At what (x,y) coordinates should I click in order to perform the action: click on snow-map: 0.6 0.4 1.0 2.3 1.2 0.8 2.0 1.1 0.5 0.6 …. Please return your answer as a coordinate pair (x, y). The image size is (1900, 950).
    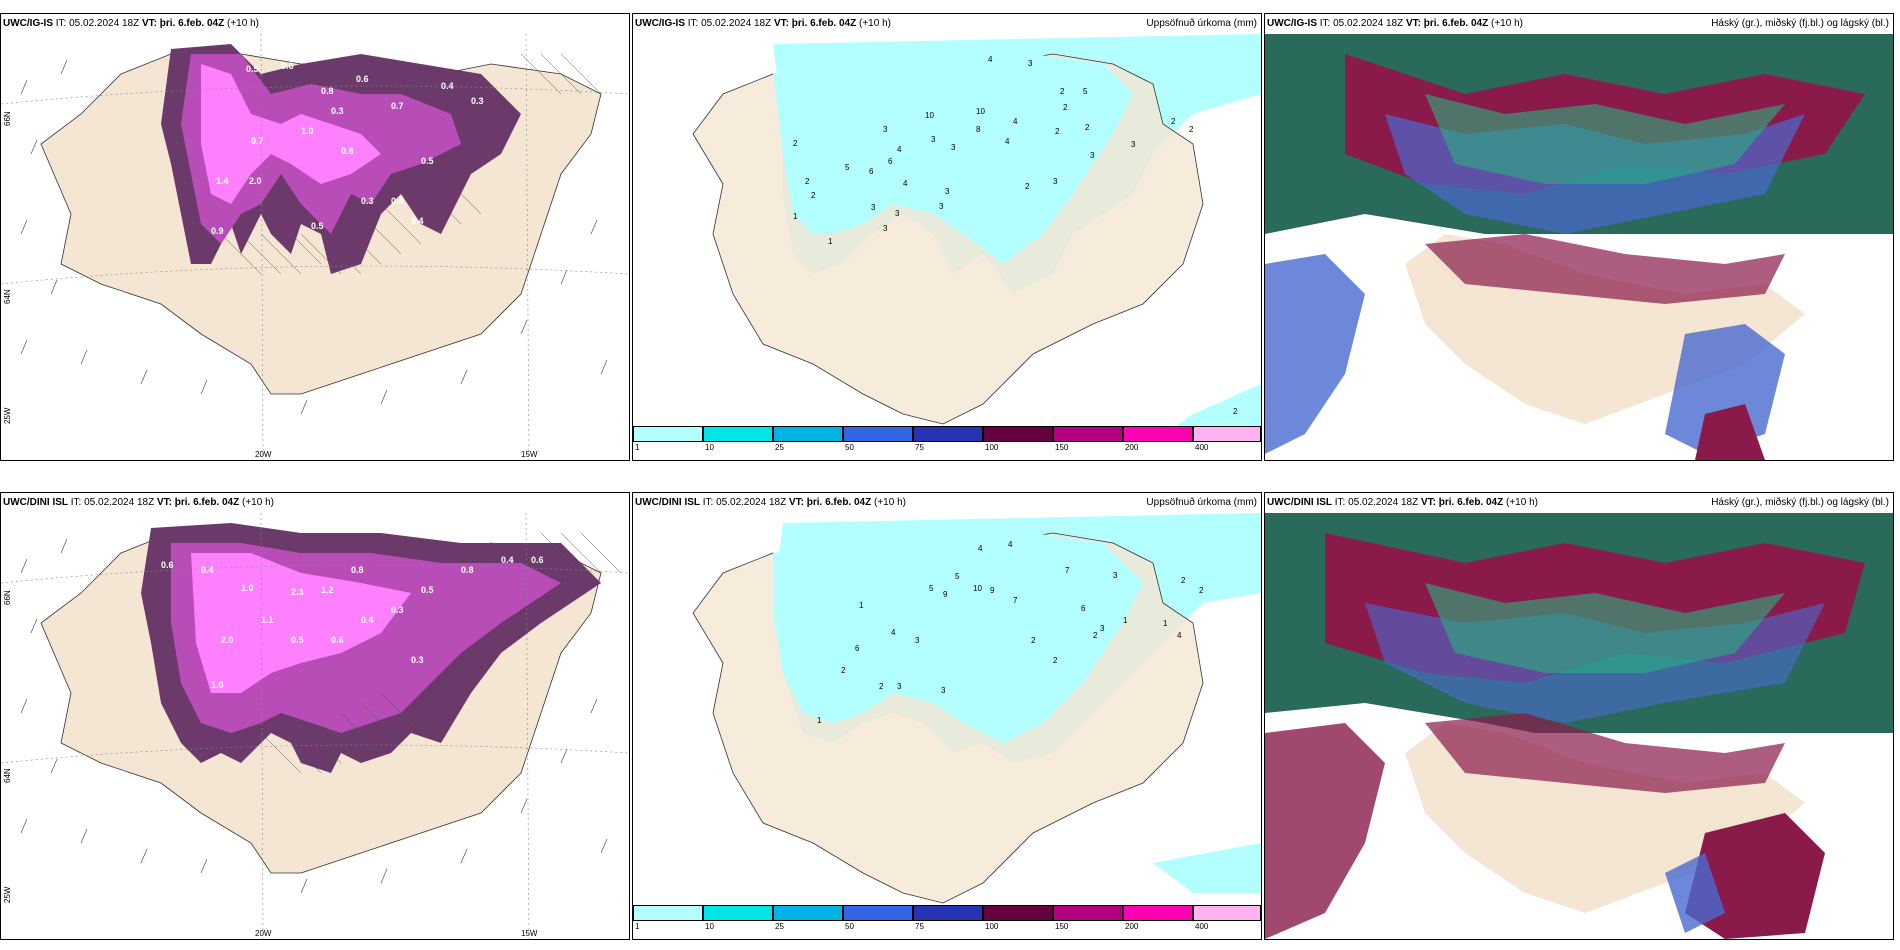
    Looking at the image, I should click on (315, 726).